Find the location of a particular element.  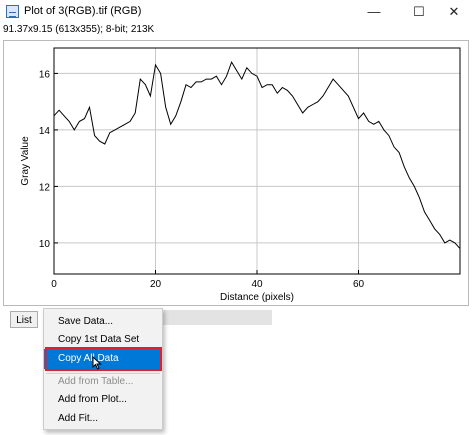

menu-separator is located at coordinates (103, 373).